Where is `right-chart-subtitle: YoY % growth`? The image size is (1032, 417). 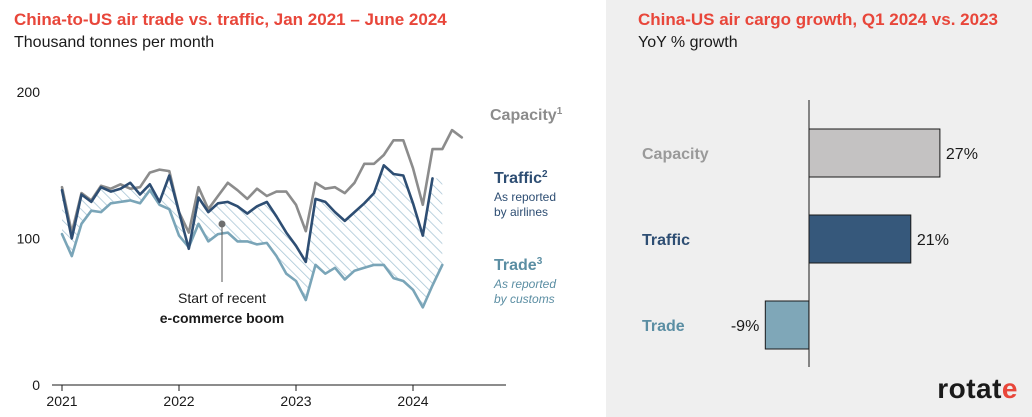
right-chart-subtitle: YoY % growth is located at coordinates (688, 42).